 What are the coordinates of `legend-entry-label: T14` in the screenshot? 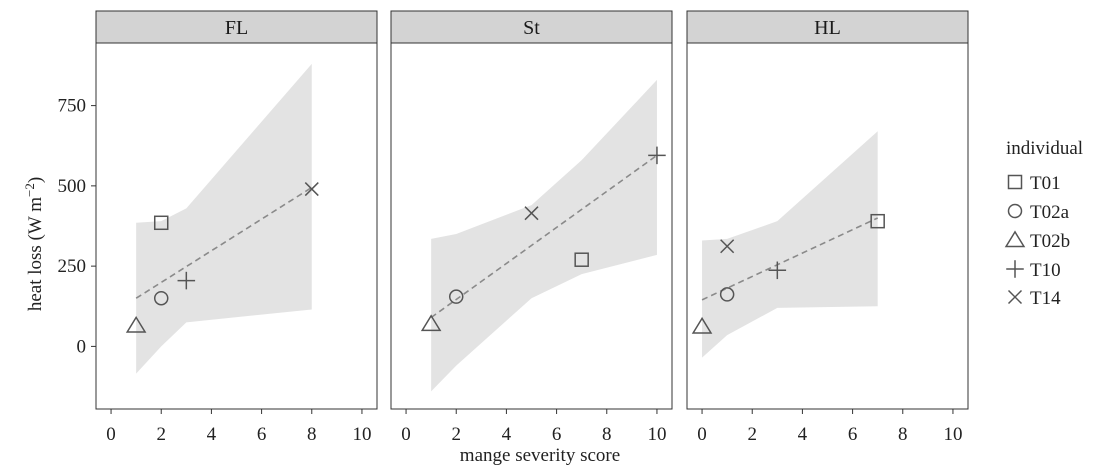 It's located at (1045, 298).